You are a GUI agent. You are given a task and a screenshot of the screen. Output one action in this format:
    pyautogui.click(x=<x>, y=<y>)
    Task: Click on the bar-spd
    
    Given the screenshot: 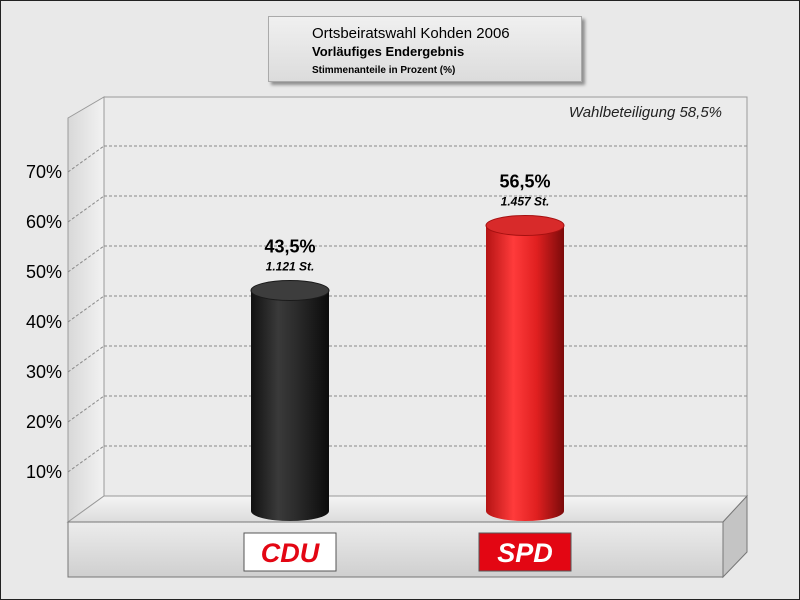 What is the action you would take?
    pyautogui.click(x=525, y=368)
    